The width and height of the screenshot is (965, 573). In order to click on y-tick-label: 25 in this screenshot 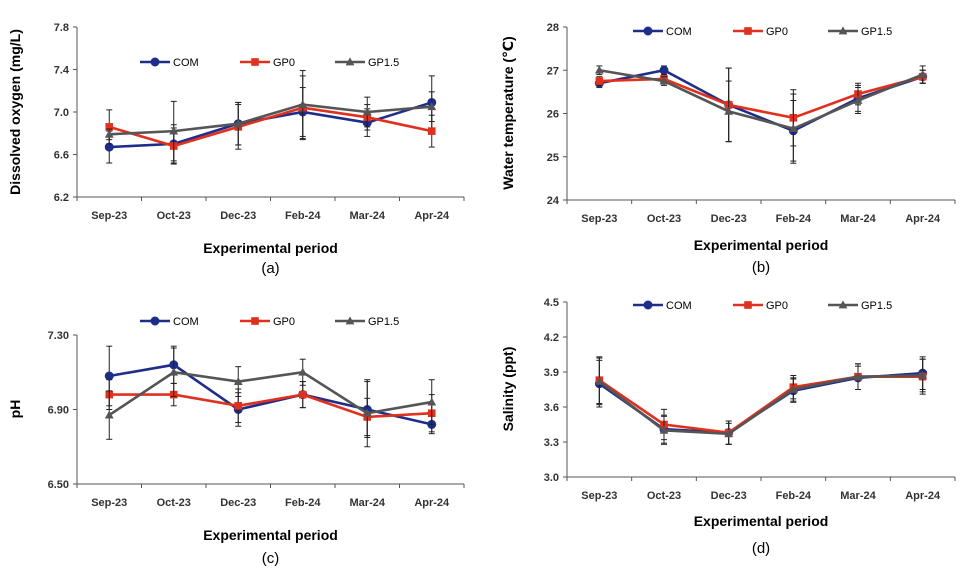, I will do `click(553, 158)`.